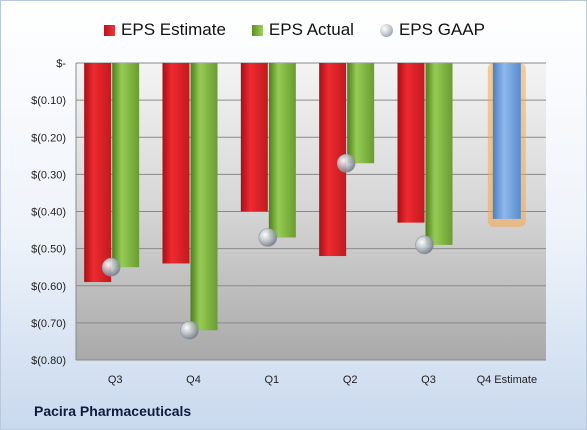 This screenshot has width=587, height=430. I want to click on x-tick-label: Q2, so click(350, 380).